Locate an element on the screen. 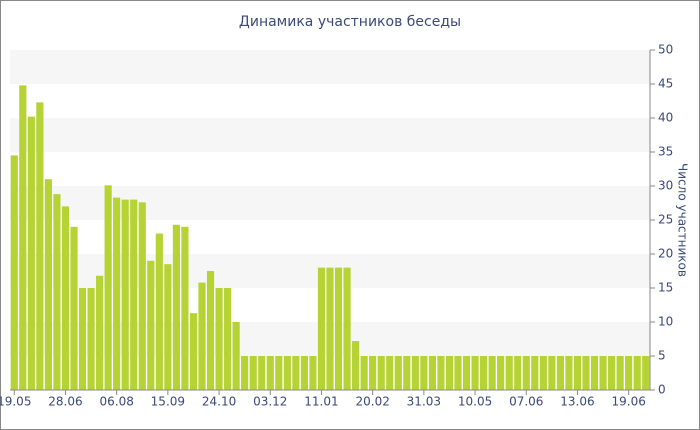 This screenshot has width=700, height=430. y-tick-label: 30 is located at coordinates (665, 186).